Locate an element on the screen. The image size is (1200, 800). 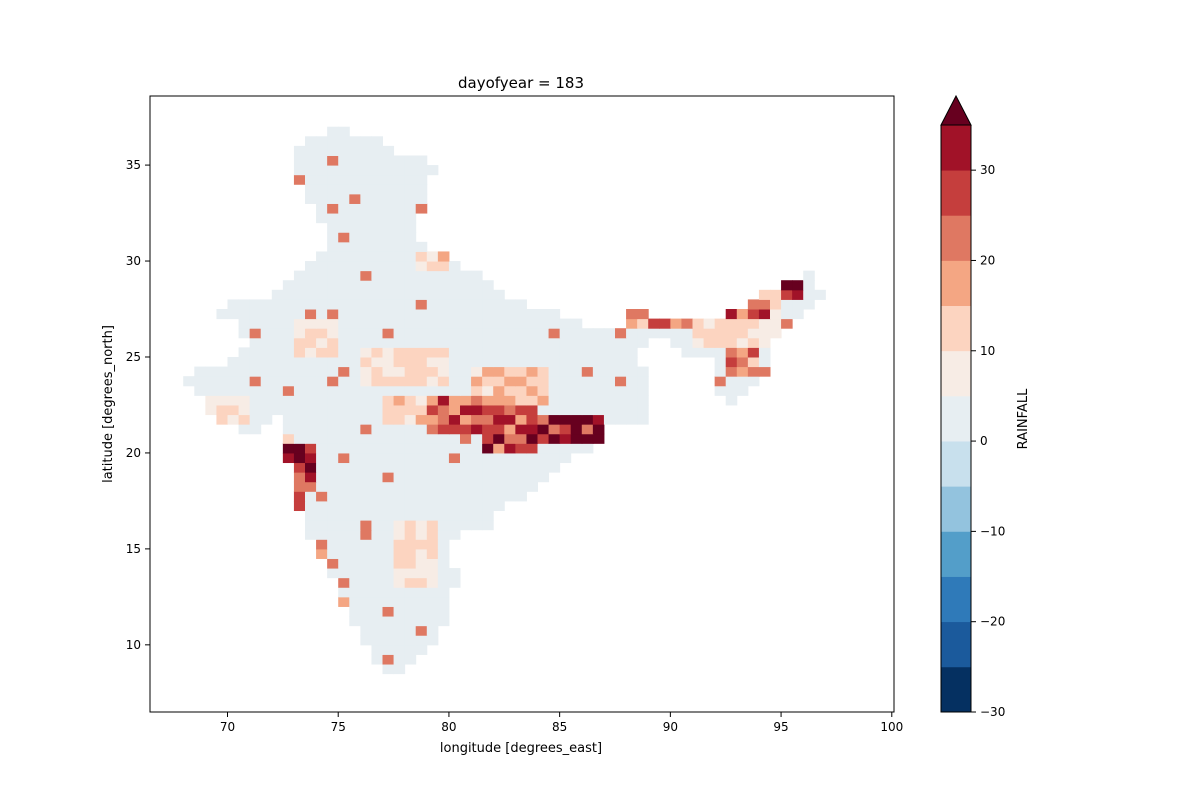
y-tick-label: 10 is located at coordinates (133, 645).